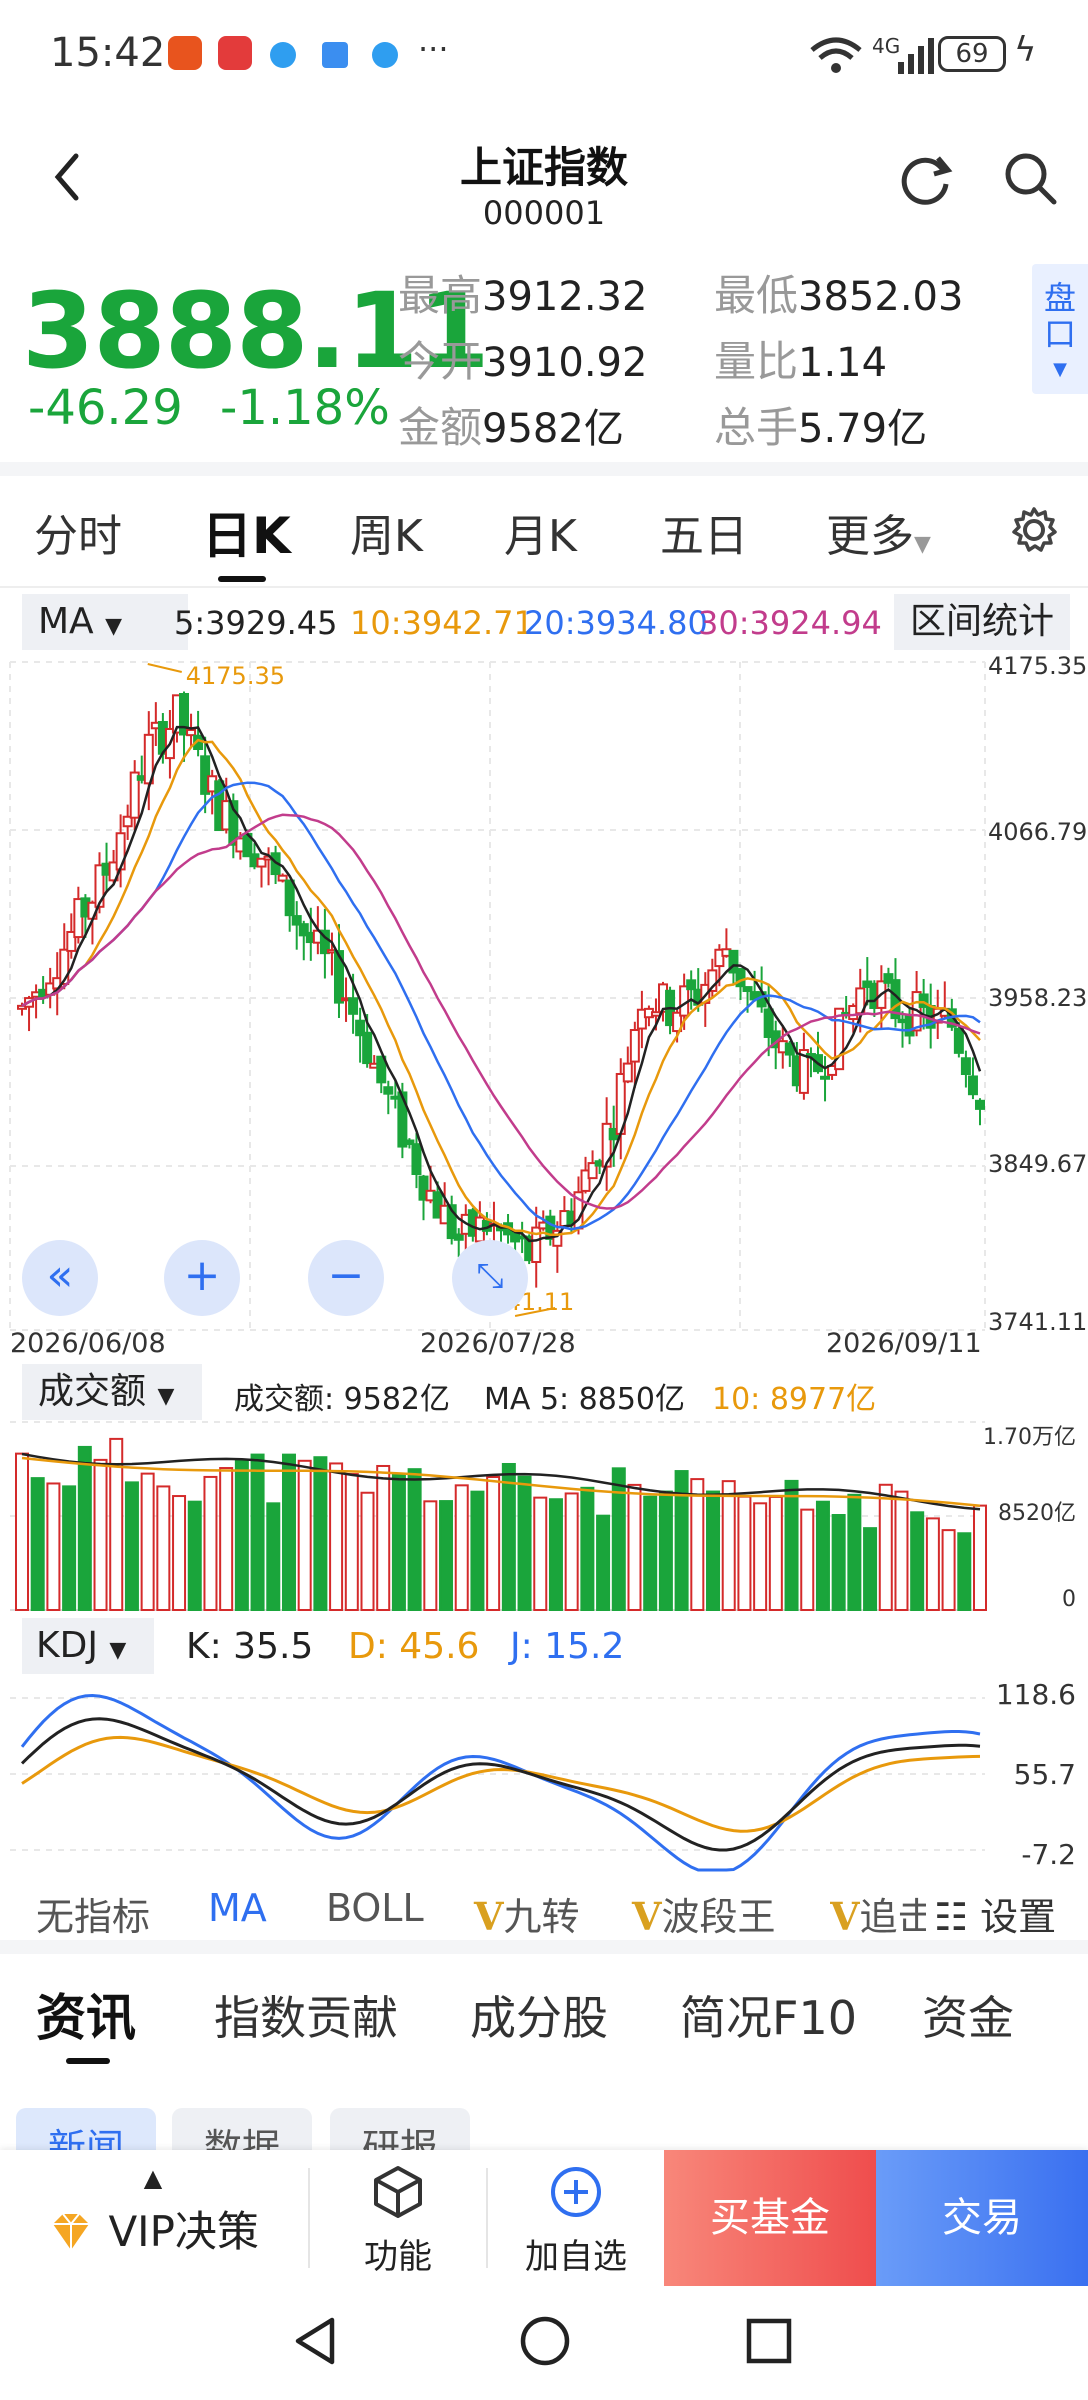 The width and height of the screenshot is (1088, 2400). I want to click on battery-level: 69, so click(972, 54).